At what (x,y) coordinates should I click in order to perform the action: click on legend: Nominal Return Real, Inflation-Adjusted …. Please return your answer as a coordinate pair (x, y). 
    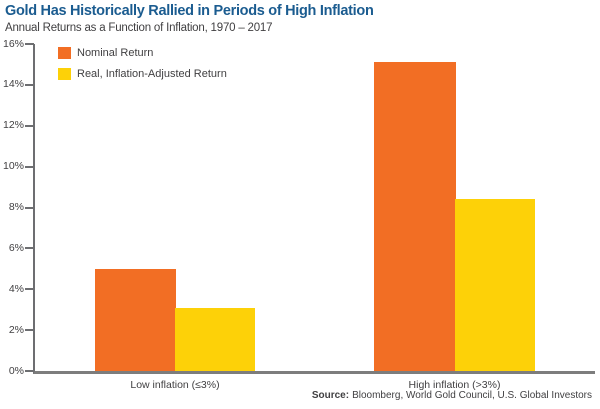
    Looking at the image, I should click on (142, 68).